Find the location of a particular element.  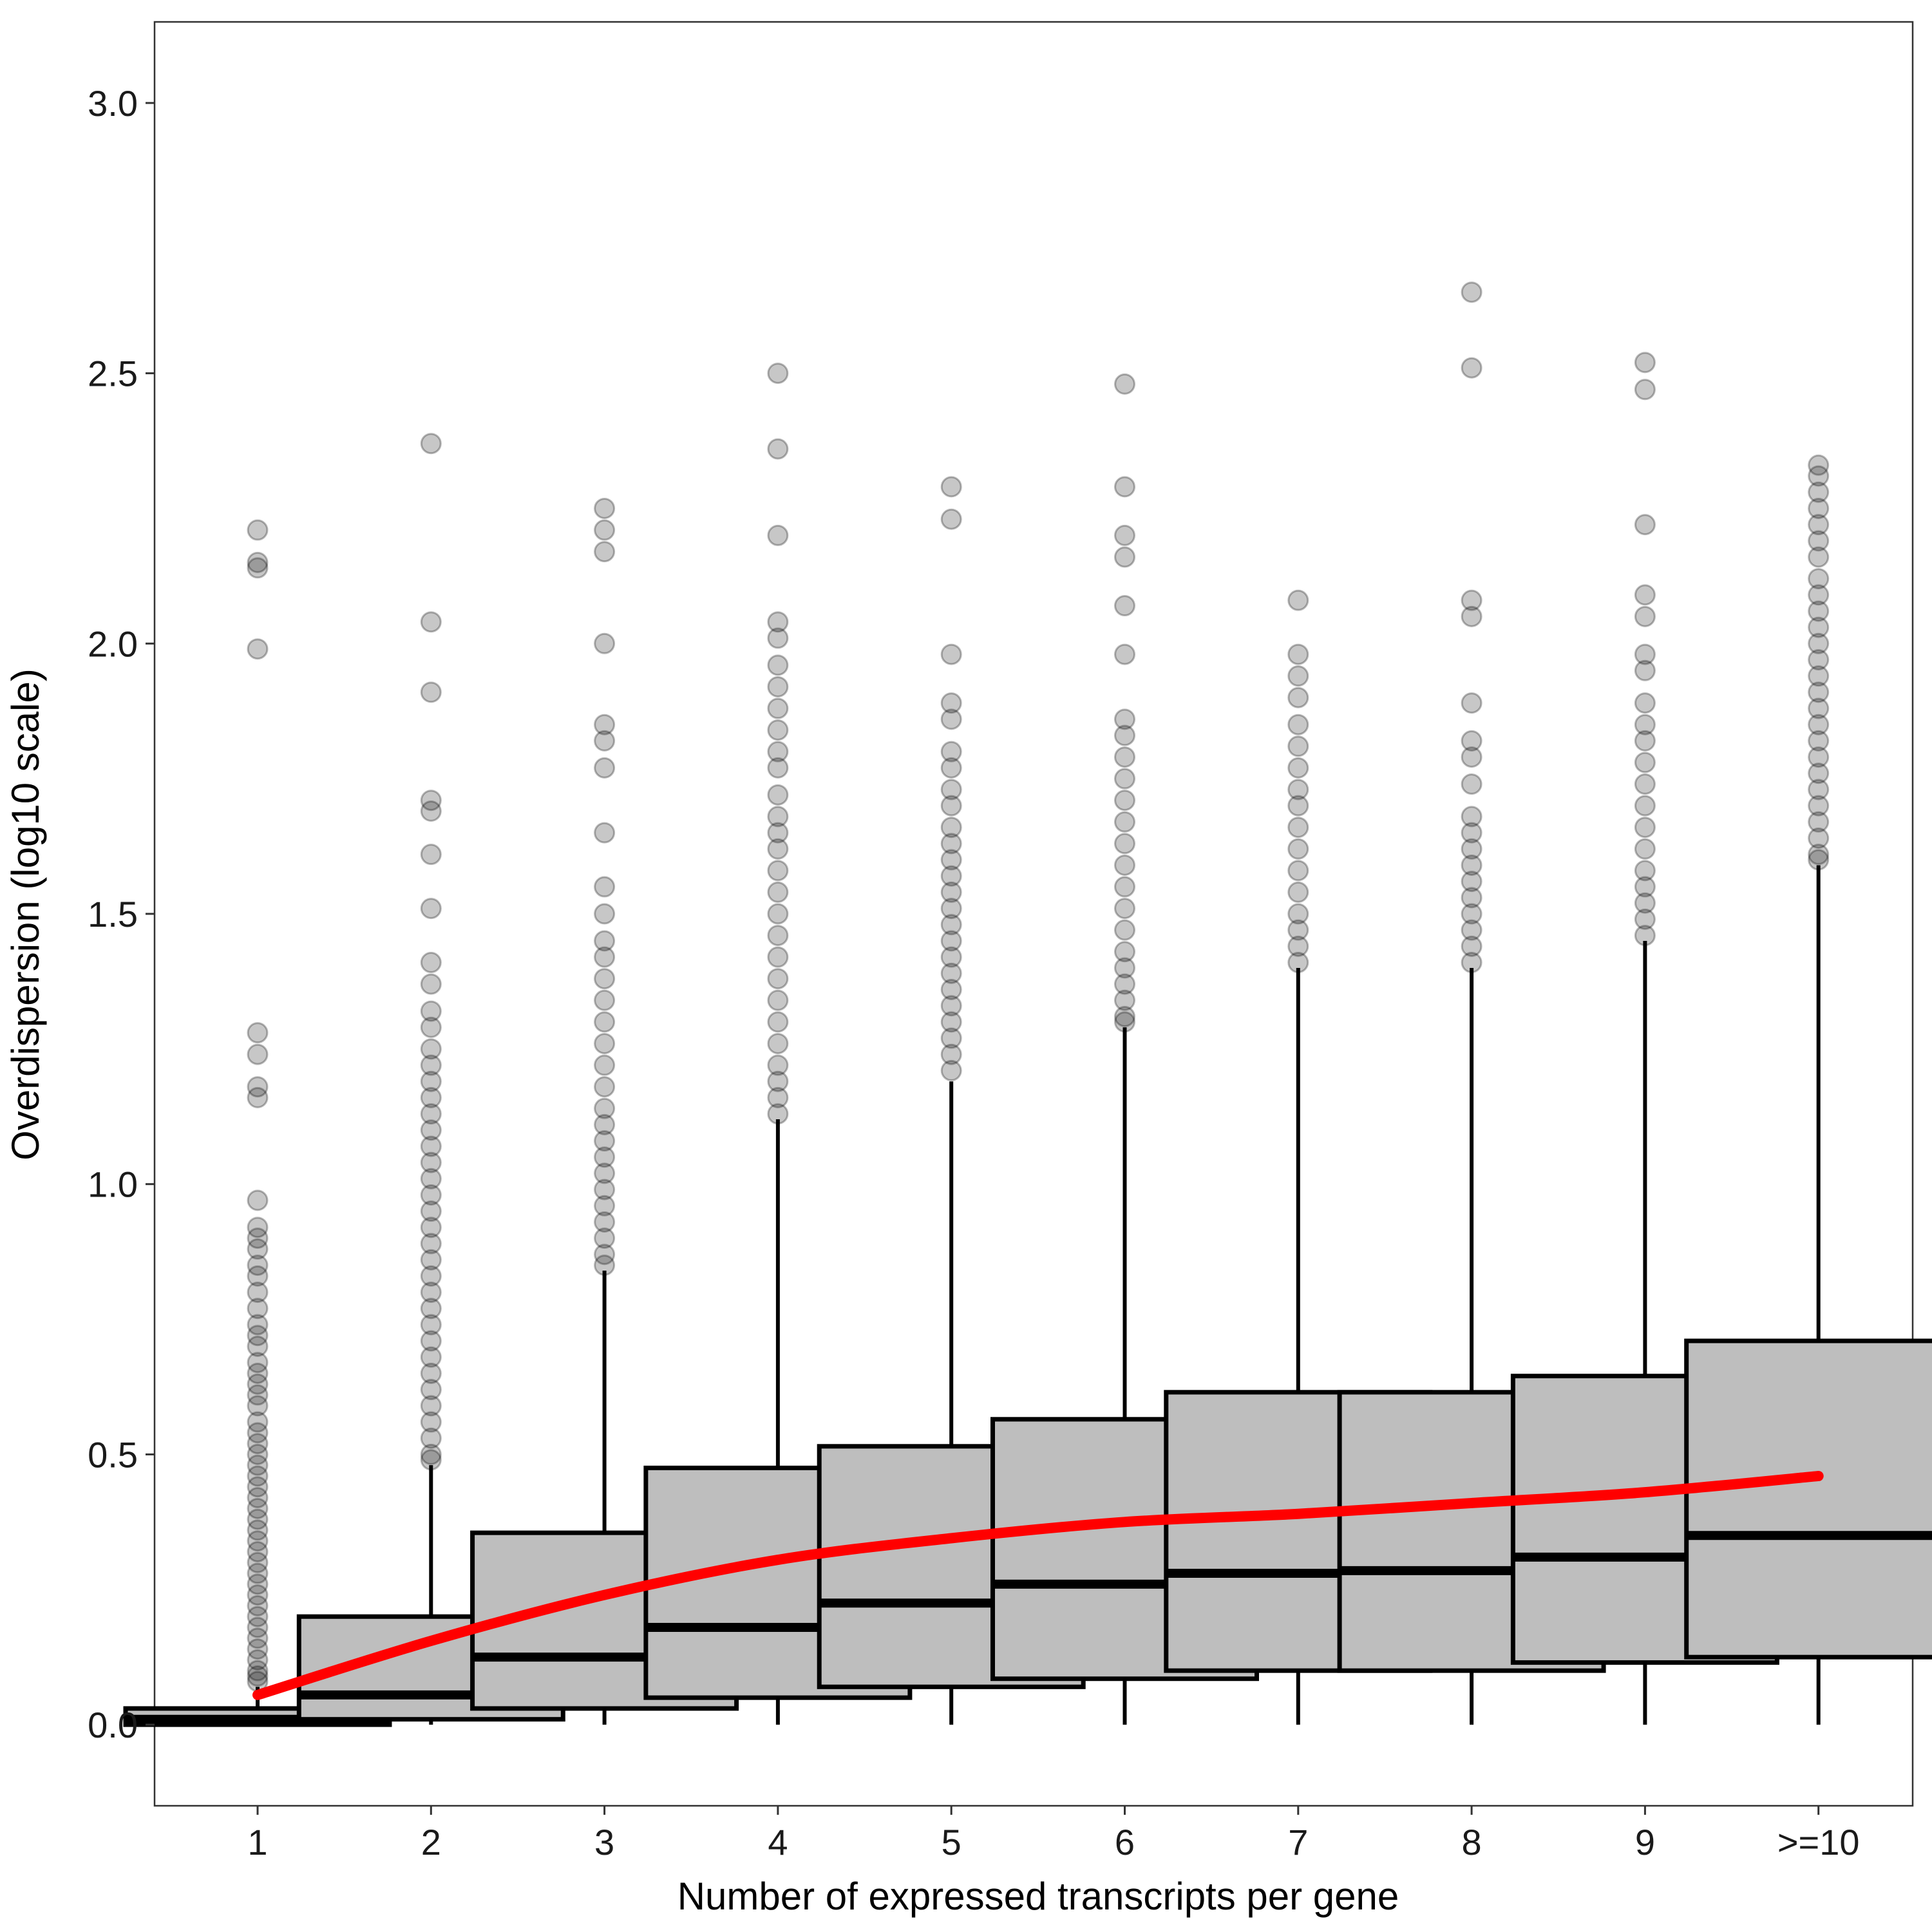

trend-layer is located at coordinates (1038, 1585).